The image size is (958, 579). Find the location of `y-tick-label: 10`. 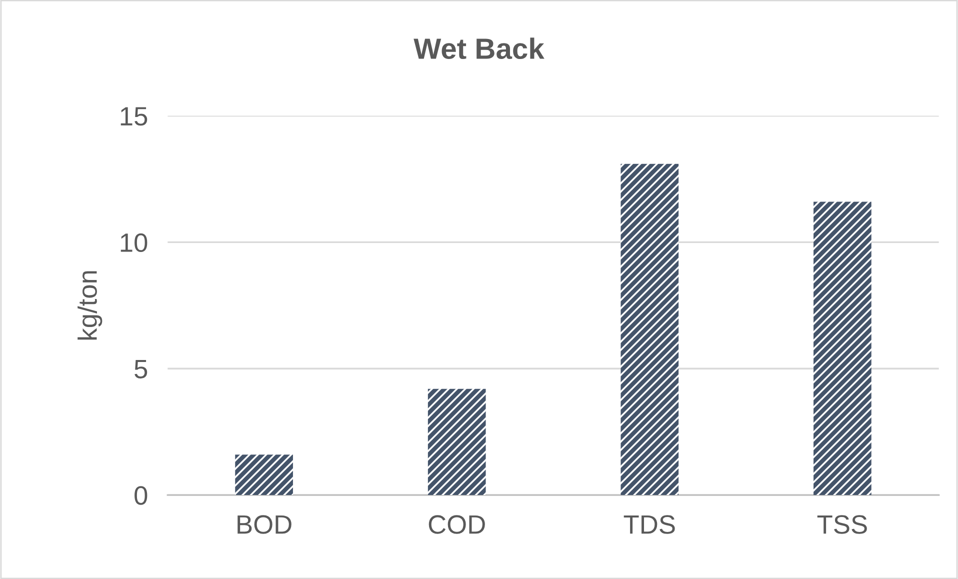

y-tick-label: 10 is located at coordinates (134, 242).